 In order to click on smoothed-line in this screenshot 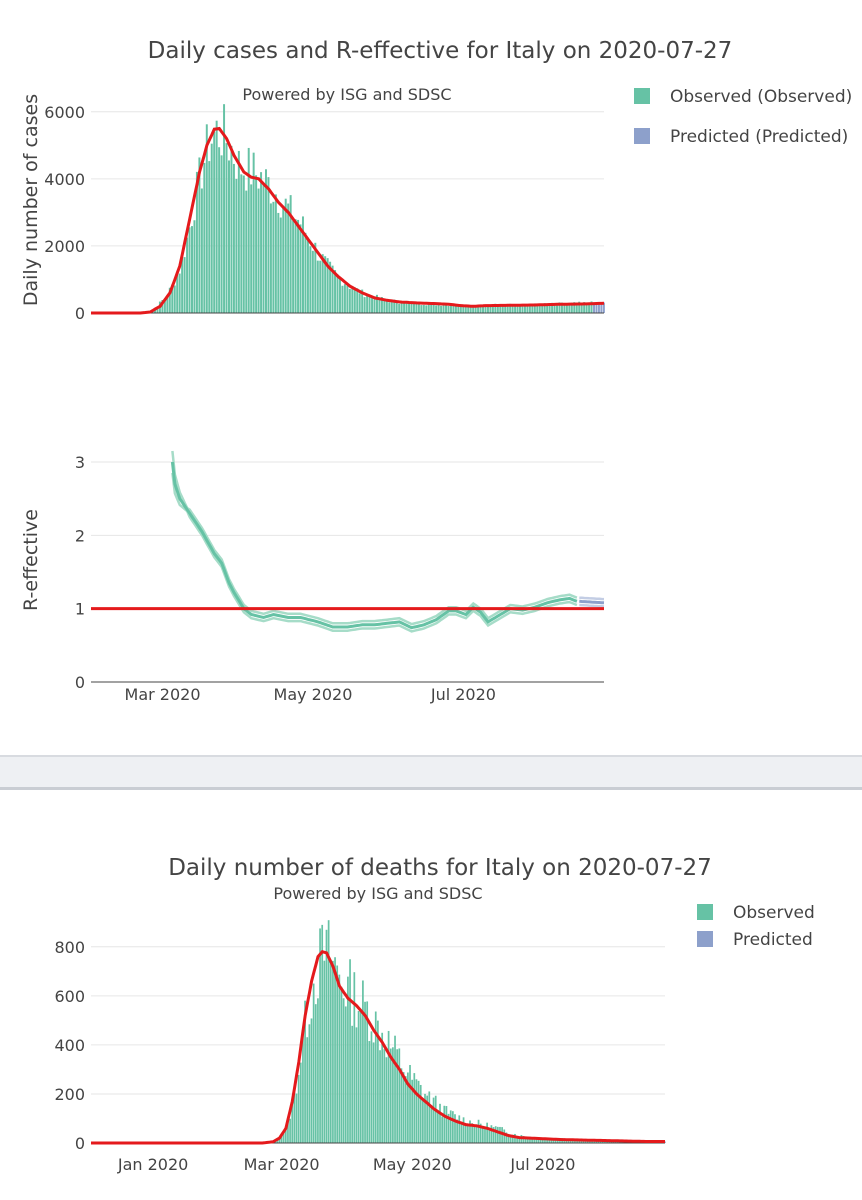, I will do `click(378, 1047)`.